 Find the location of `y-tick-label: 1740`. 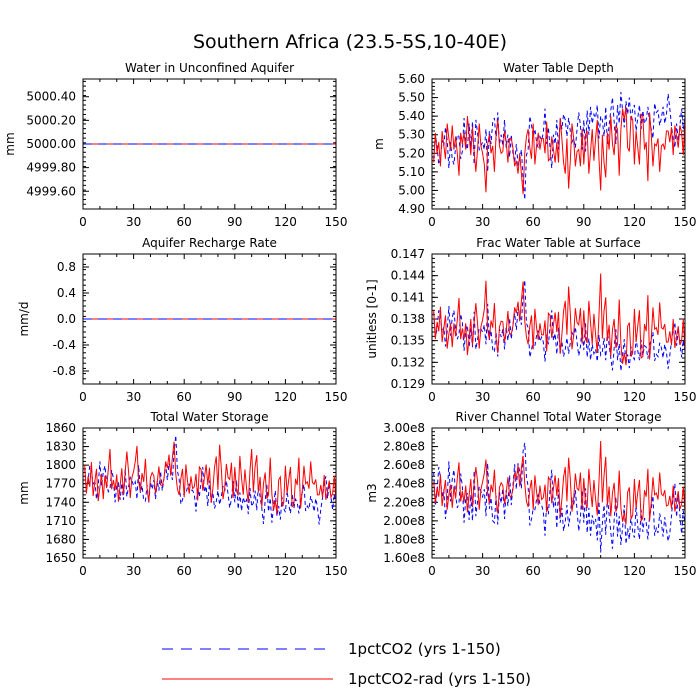

y-tick-label: 1740 is located at coordinates (60, 502).